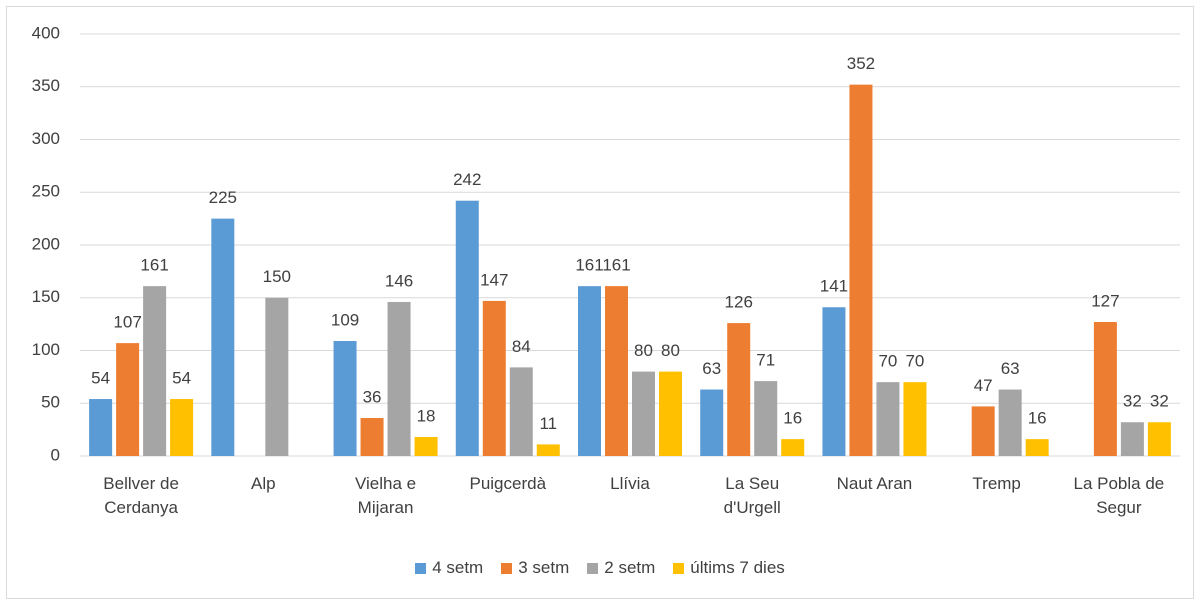 This screenshot has width=1200, height=605. What do you see at coordinates (345, 319) in the screenshot?
I see `value-label: 109` at bounding box center [345, 319].